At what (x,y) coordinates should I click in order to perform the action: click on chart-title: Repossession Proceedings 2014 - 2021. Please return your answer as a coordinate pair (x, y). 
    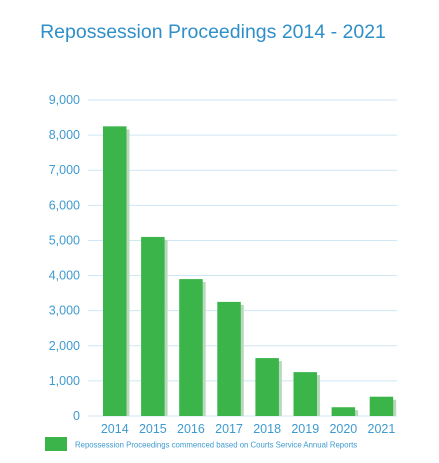
    Looking at the image, I should click on (213, 32).